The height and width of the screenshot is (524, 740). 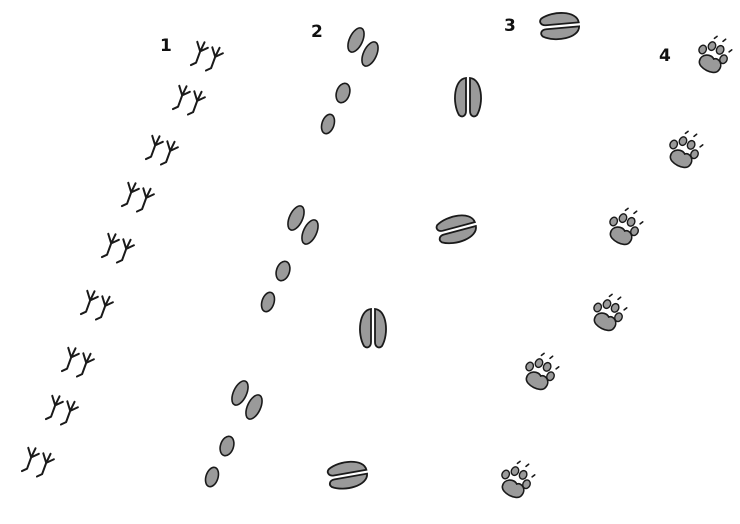 I want to click on track-label-2: 2, so click(x=317, y=32).